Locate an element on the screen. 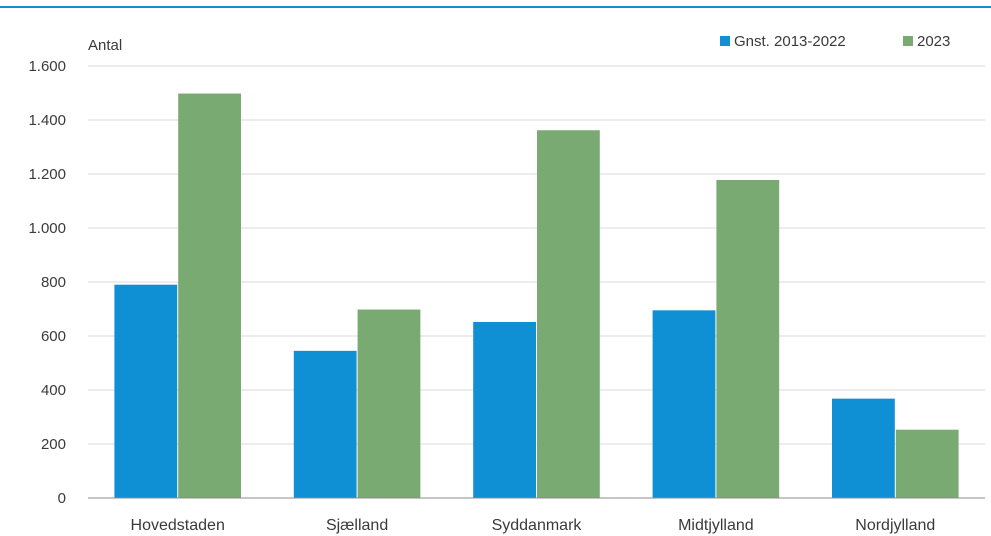  category-label: Nordjylland is located at coordinates (895, 525).